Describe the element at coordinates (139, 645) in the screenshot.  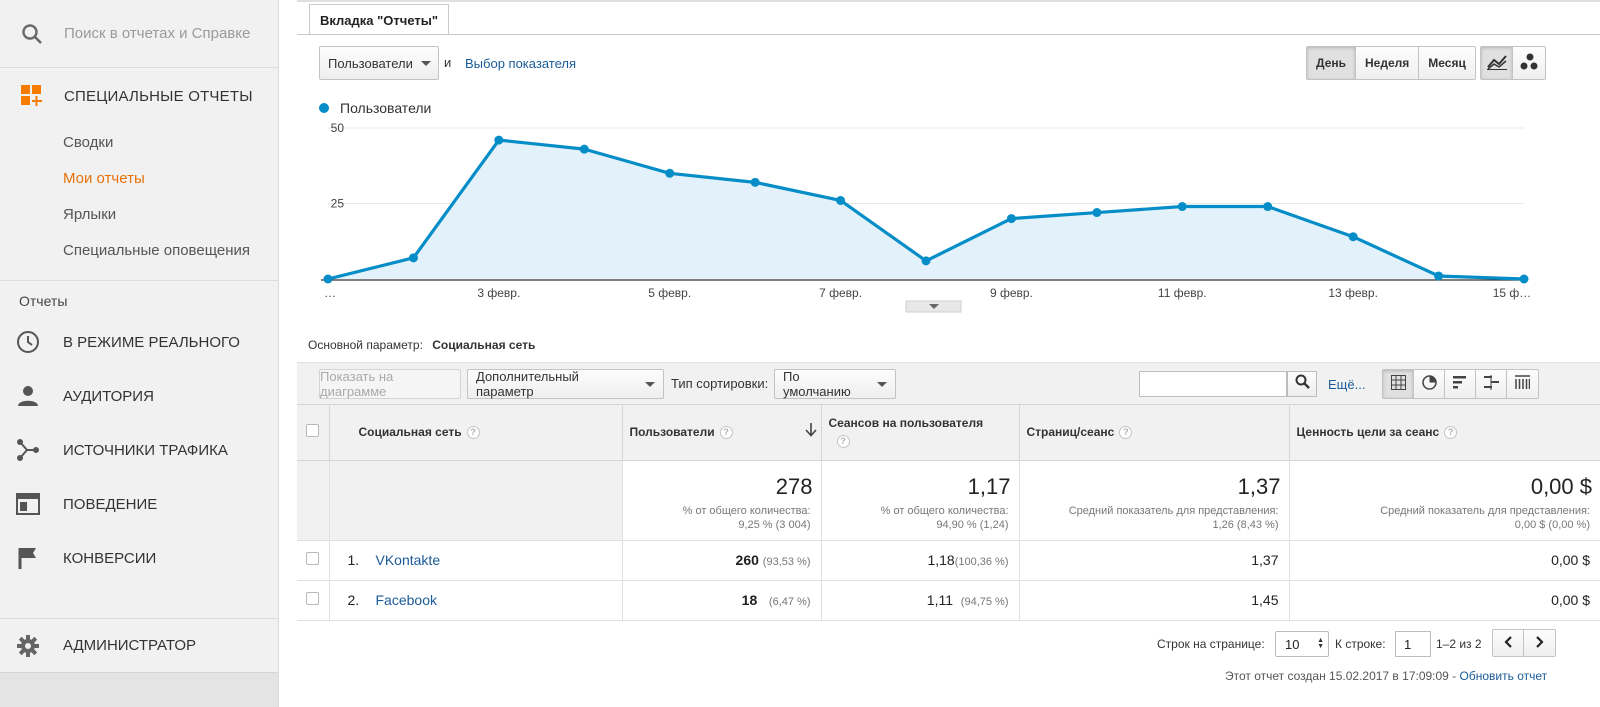
I see `sidebar-item-admin: АДМИНИСТРАТОР` at that location.